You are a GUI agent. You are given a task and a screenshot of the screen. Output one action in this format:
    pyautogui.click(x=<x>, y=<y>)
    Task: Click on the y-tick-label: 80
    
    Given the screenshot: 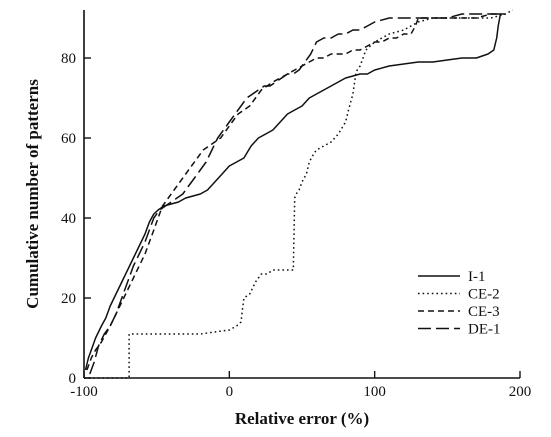 What is the action you would take?
    pyautogui.click(x=68, y=59)
    